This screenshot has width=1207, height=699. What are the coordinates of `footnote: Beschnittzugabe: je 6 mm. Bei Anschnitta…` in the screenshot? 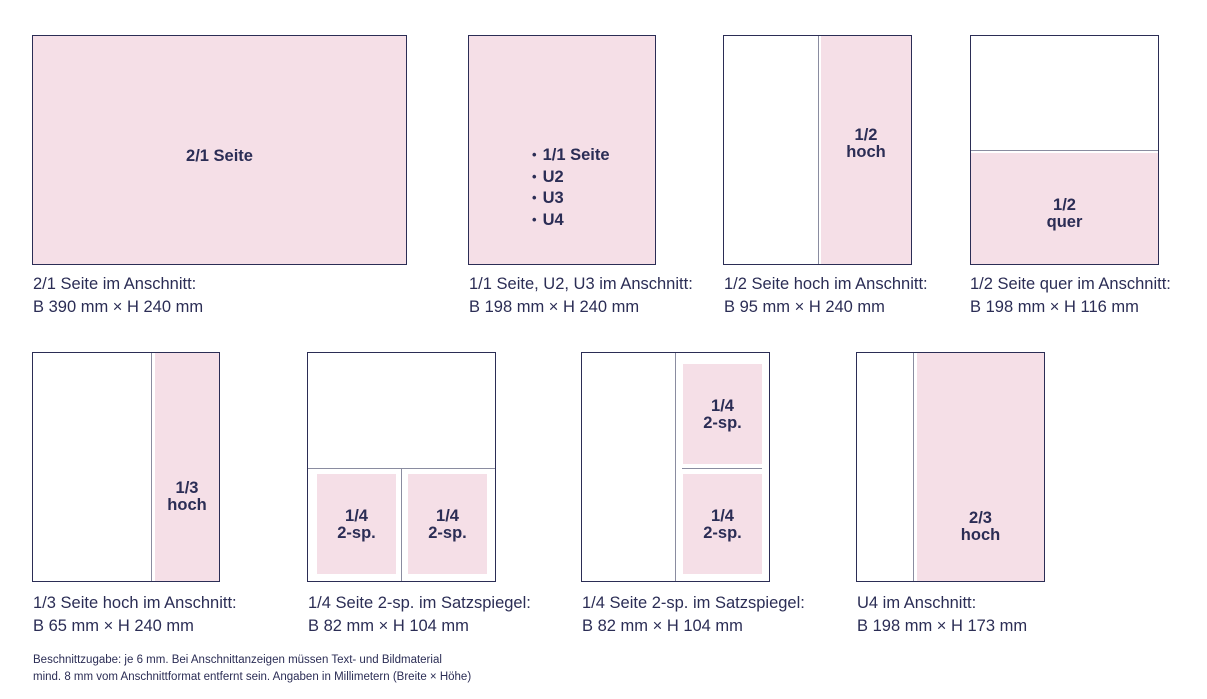 It's located at (252, 668).